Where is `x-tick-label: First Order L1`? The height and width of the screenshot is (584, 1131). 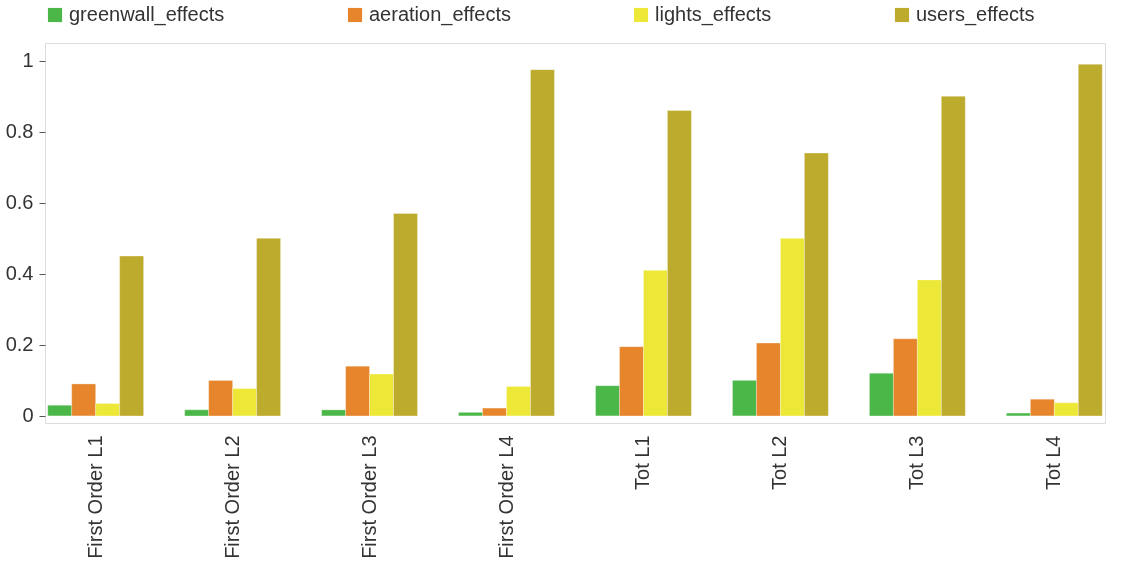
x-tick-label: First Order L1 is located at coordinates (94, 497).